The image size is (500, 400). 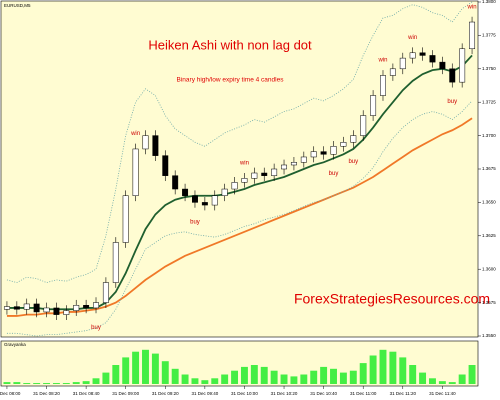 I want to click on y-tick-label: 1.3725, so click(x=489, y=101).